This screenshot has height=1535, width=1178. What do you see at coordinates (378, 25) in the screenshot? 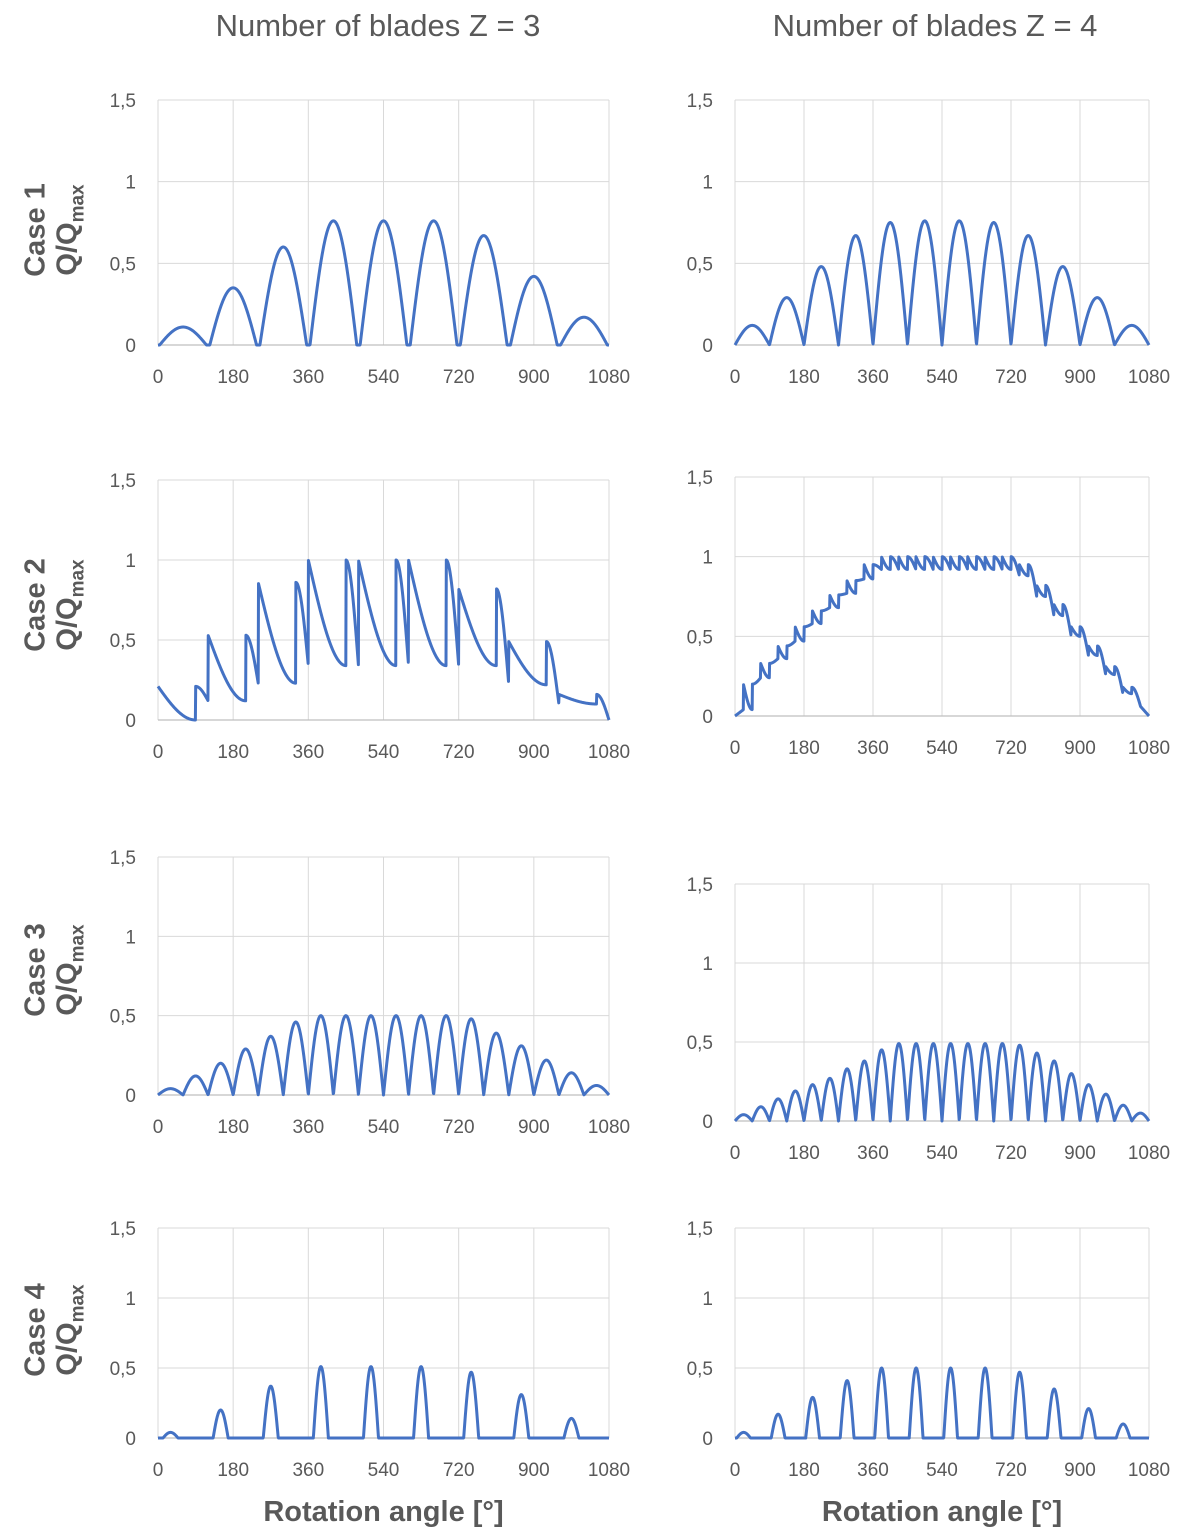
I see `column-title-z3: Number of blades Z = 3` at bounding box center [378, 25].